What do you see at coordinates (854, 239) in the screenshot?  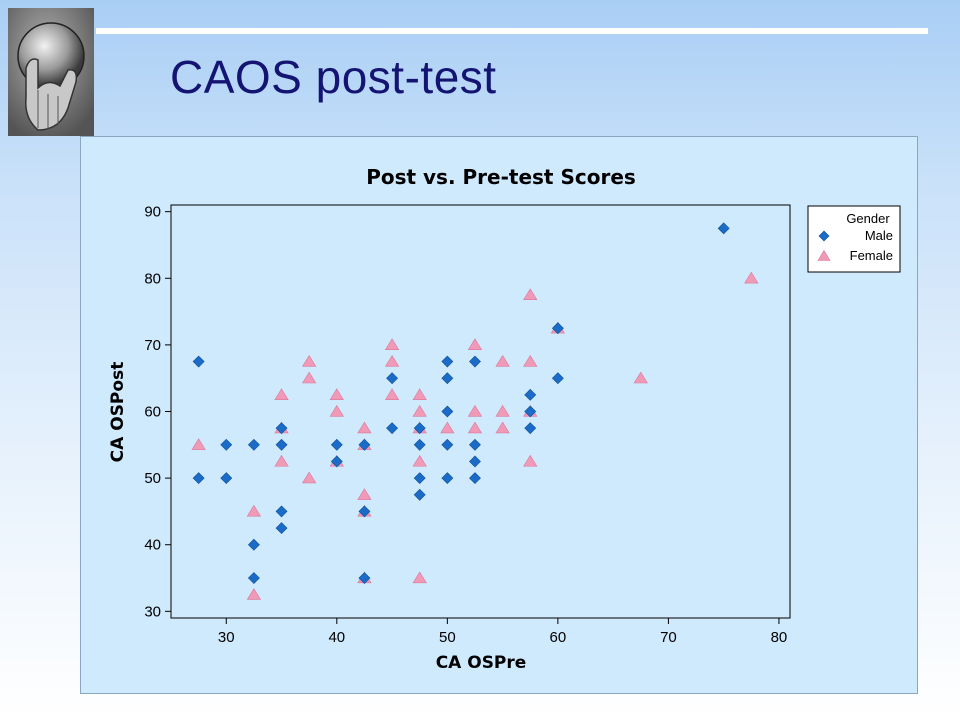 I see `legend: Gender Male Female` at bounding box center [854, 239].